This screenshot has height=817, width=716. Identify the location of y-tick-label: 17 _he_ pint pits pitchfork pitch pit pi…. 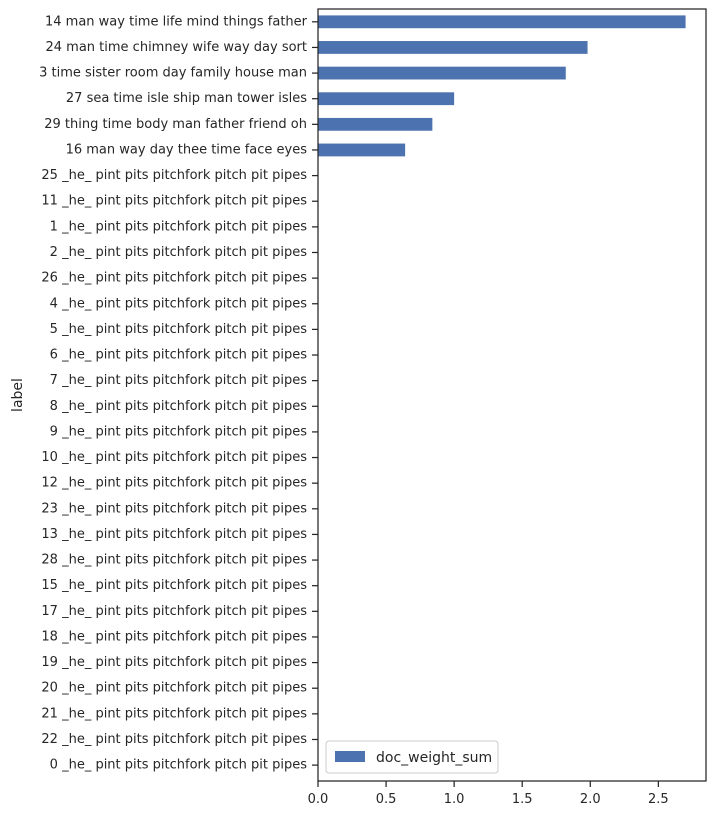
(174, 611).